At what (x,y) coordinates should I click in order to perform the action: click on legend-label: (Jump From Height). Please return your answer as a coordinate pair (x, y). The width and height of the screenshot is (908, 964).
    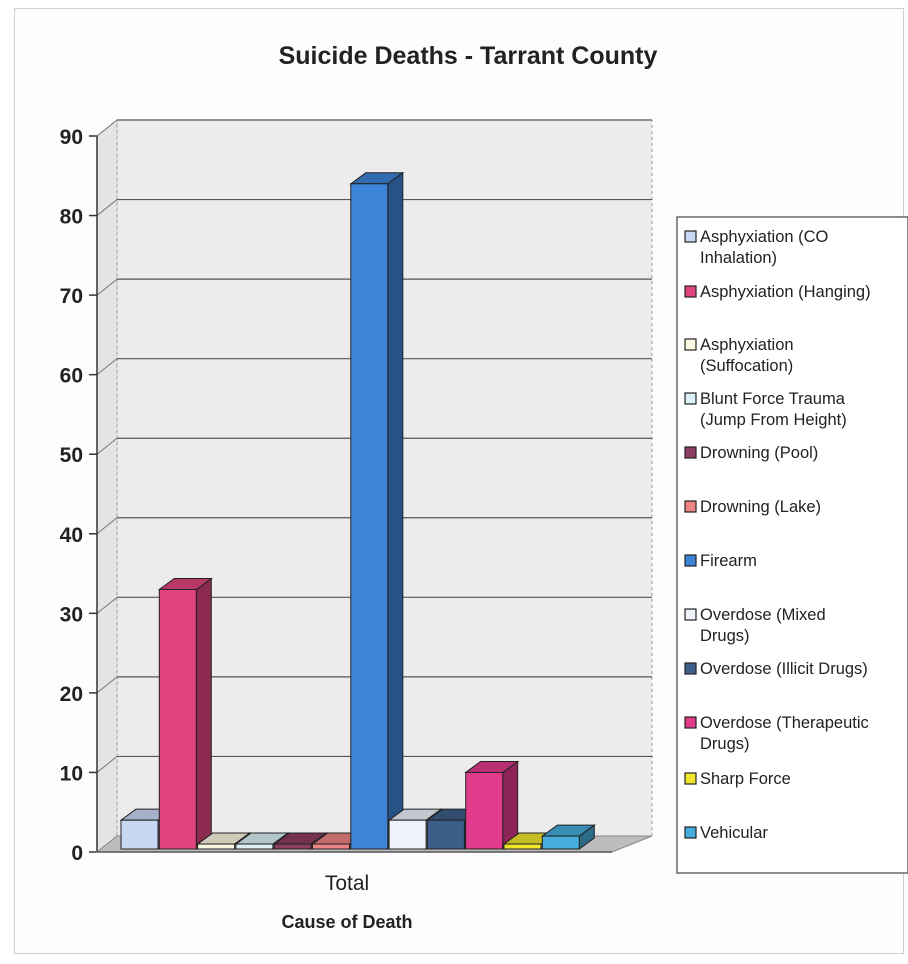
    Looking at the image, I should click on (773, 420).